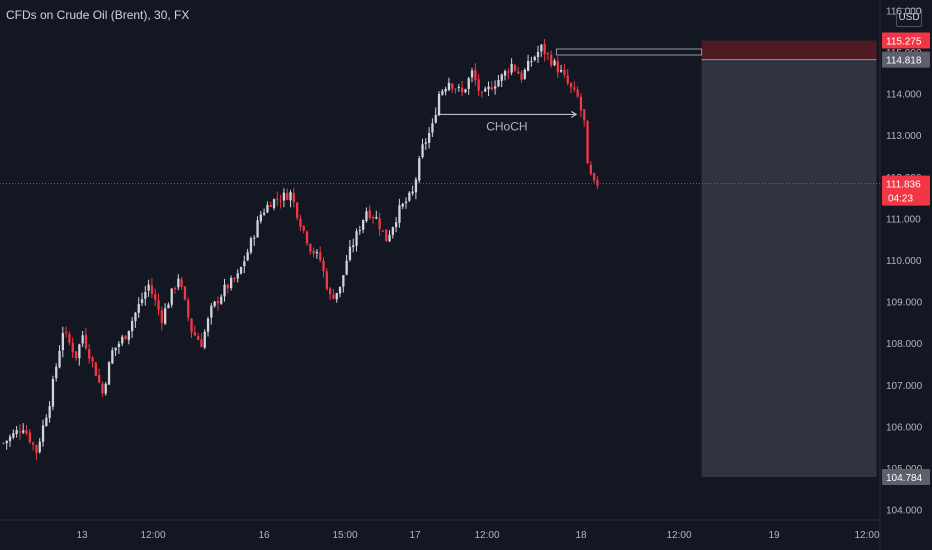 The image size is (932, 550). I want to click on x-tick-label: 17, so click(415, 535).